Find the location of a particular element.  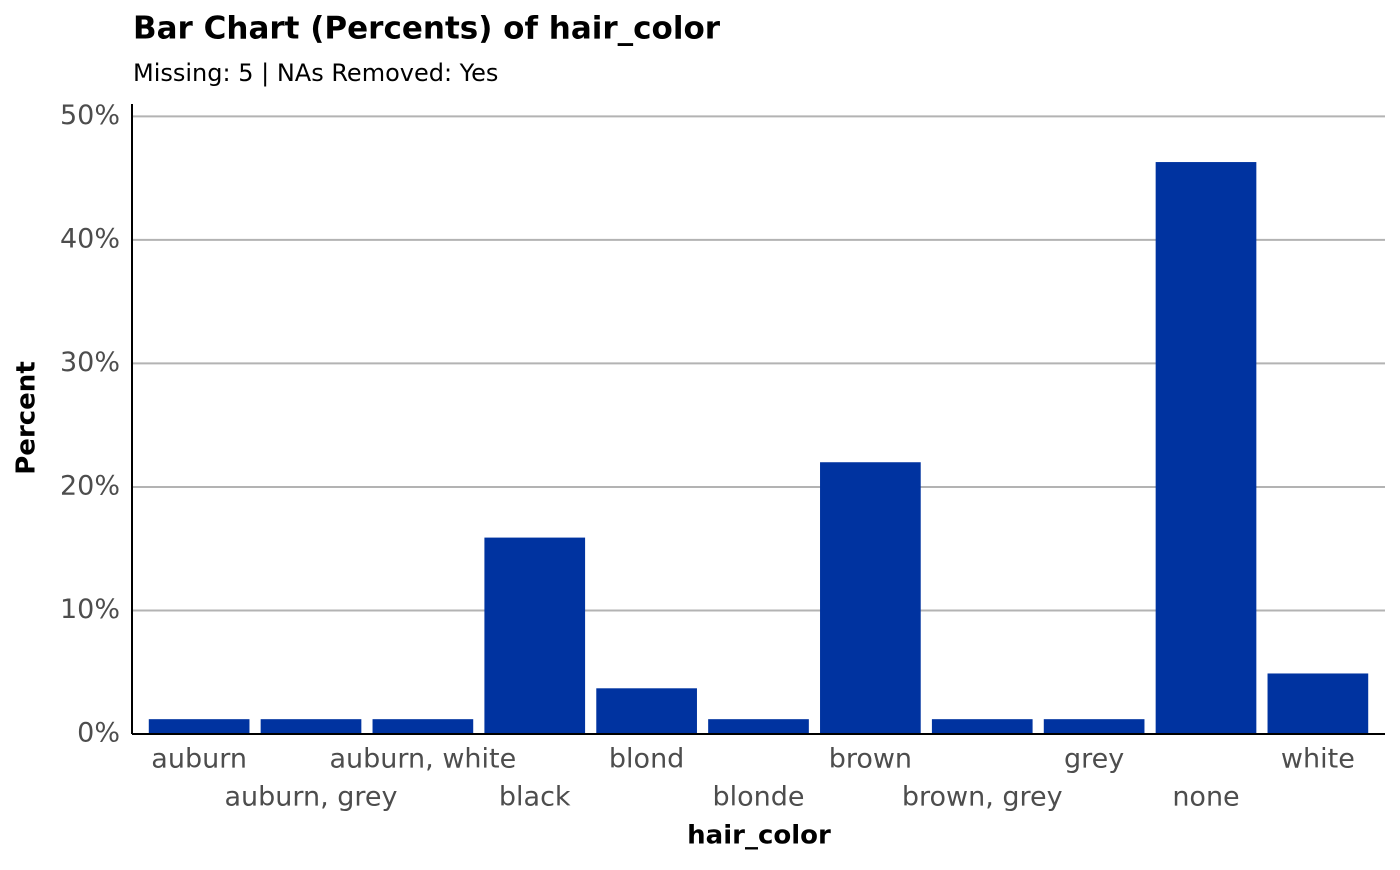

x-tick-label: auburn, grey is located at coordinates (310, 797).